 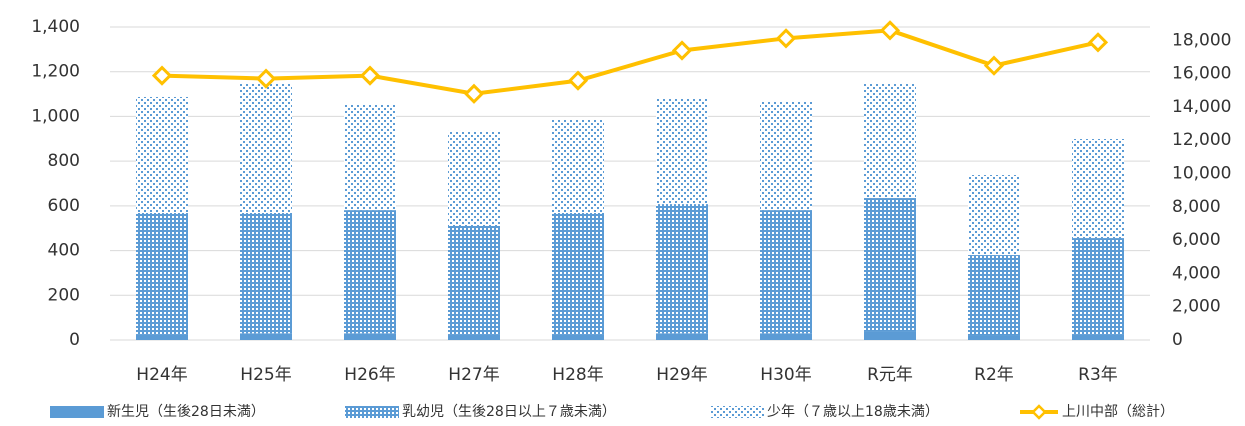 What do you see at coordinates (64, 251) in the screenshot?
I see `y-tick-label: 400` at bounding box center [64, 251].